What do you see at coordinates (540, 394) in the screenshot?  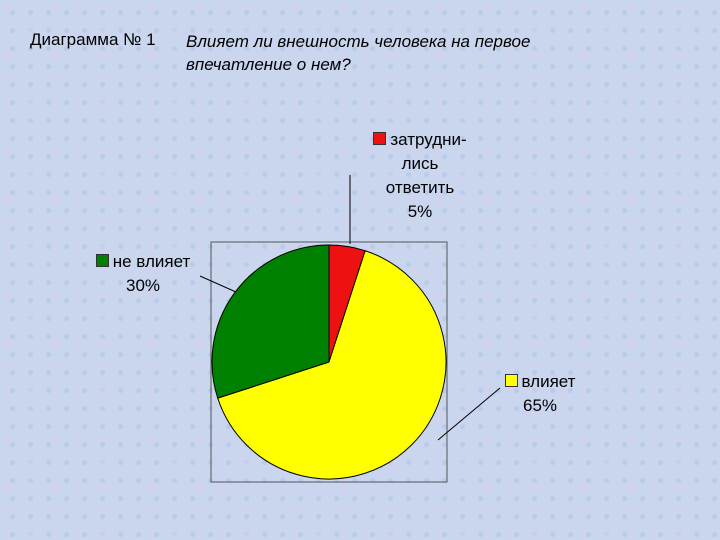 I see `data-label: влияет 65%` at bounding box center [540, 394].